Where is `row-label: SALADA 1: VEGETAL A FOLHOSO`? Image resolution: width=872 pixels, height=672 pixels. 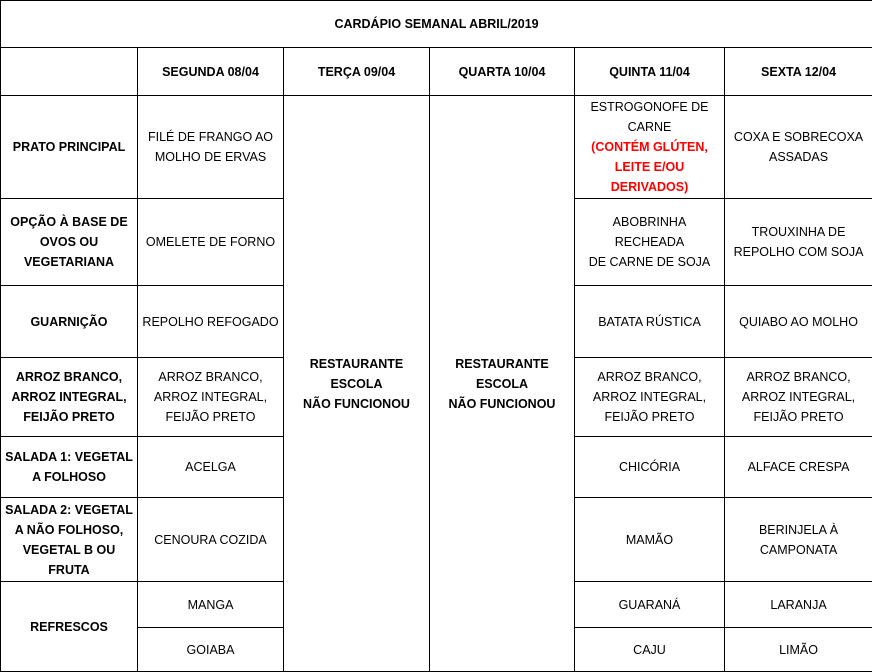 row-label: SALADA 1: VEGETAL A FOLHOSO is located at coordinates (69, 467).